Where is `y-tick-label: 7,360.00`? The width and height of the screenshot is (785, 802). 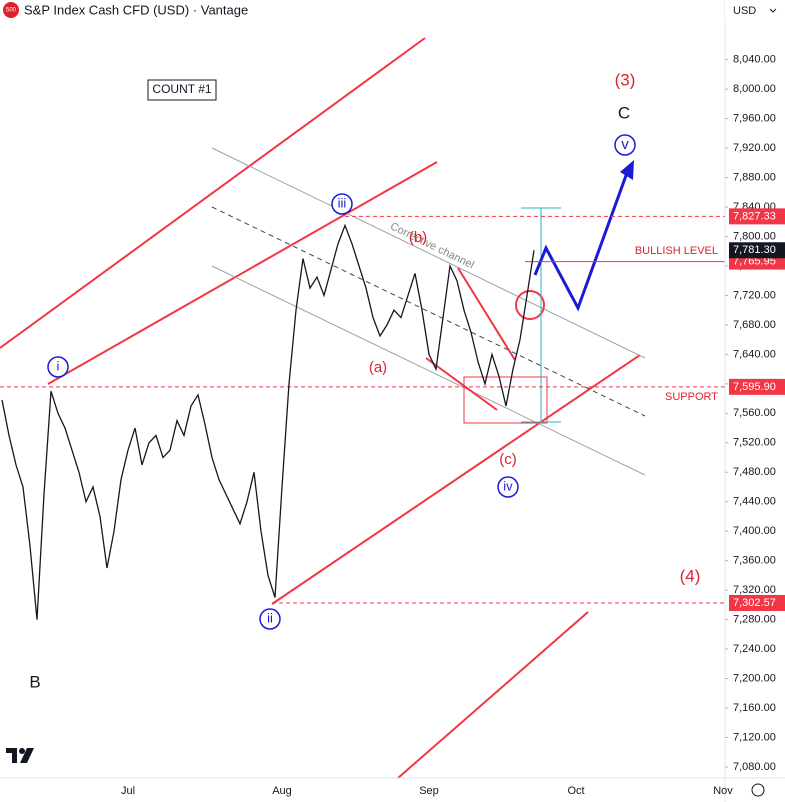 y-tick-label: 7,360.00 is located at coordinates (754, 561).